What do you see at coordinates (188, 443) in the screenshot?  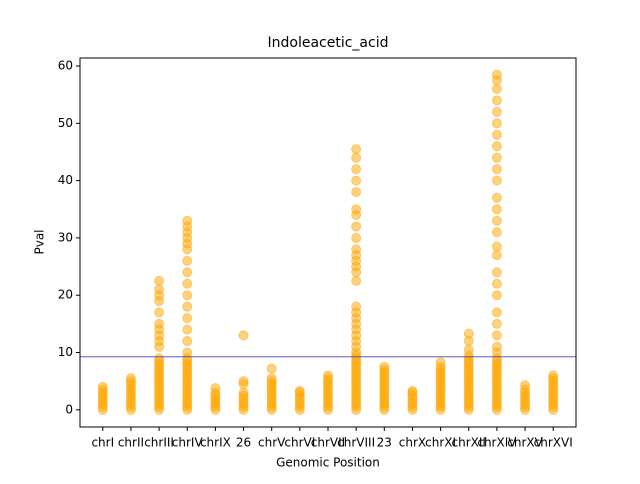 I see `x-tick-label: chrIV` at bounding box center [188, 443].